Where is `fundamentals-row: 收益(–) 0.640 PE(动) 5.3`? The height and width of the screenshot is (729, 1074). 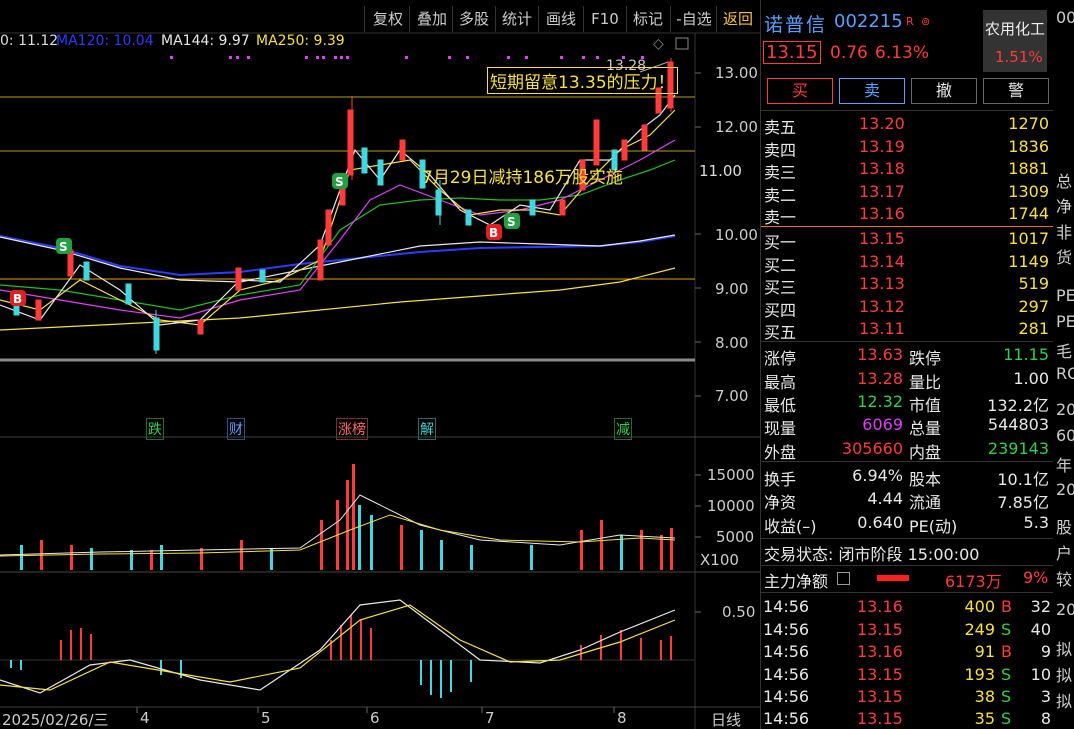
fundamentals-row: 收益(–) 0.640 PE(动) 5.3 is located at coordinates (906, 524).